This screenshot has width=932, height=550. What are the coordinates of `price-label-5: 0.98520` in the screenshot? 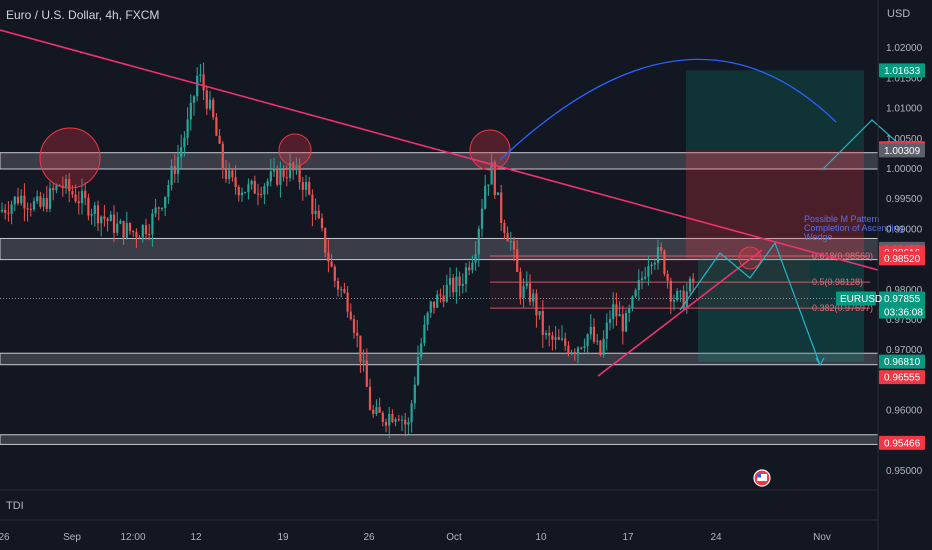 It's located at (902, 259).